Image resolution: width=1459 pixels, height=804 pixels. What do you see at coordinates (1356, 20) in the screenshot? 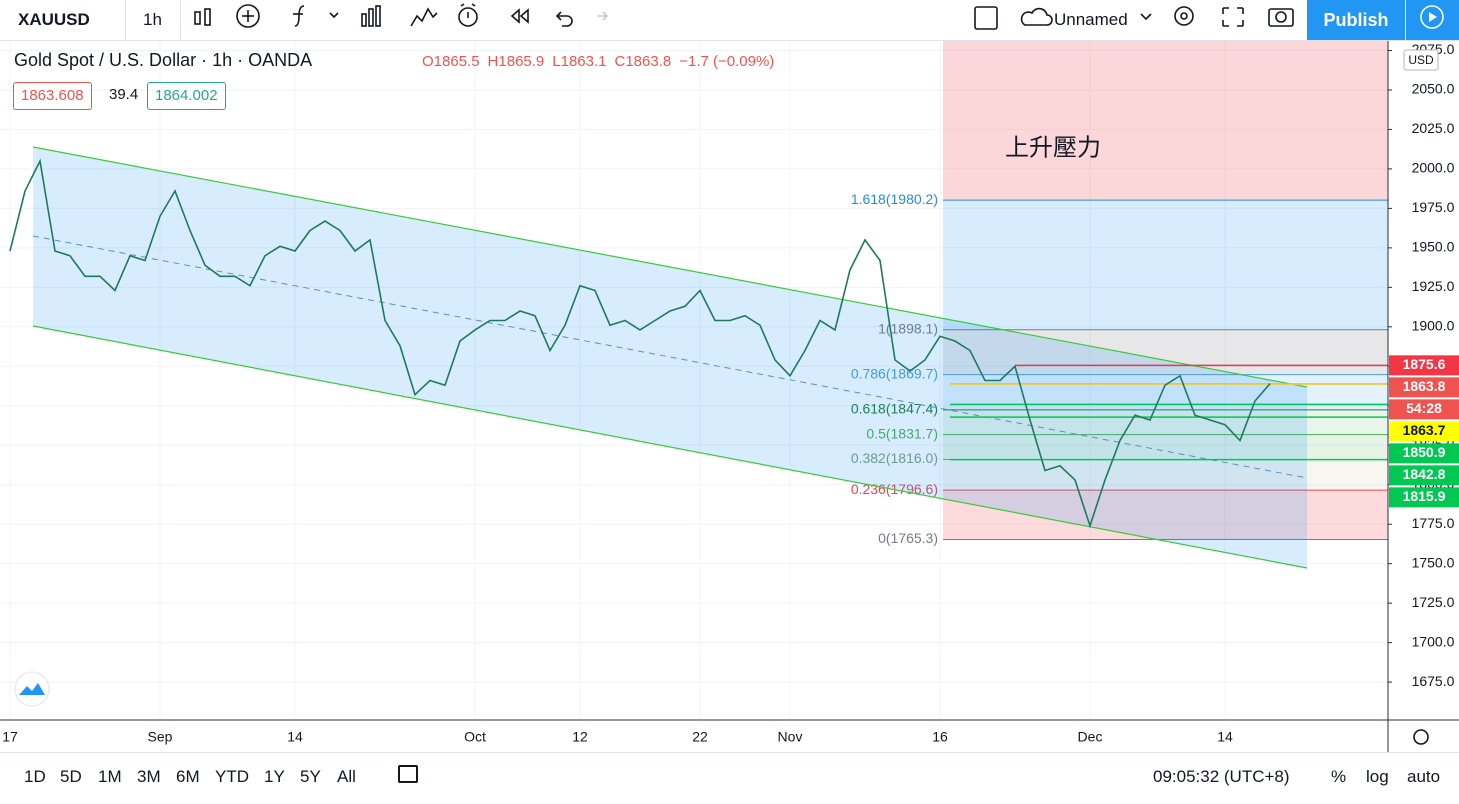
I see `publish-button: Publish` at bounding box center [1356, 20].